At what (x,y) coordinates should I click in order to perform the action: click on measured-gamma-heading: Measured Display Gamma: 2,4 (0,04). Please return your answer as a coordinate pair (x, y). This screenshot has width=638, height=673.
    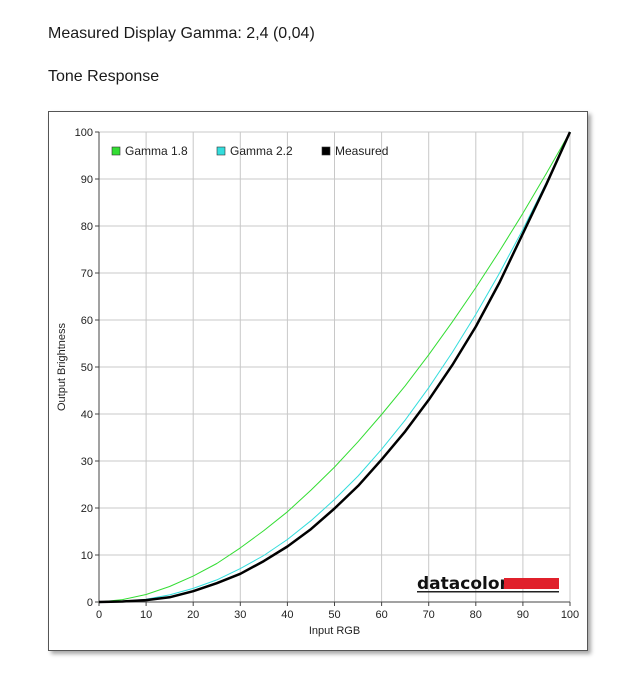
    Looking at the image, I should click on (181, 33).